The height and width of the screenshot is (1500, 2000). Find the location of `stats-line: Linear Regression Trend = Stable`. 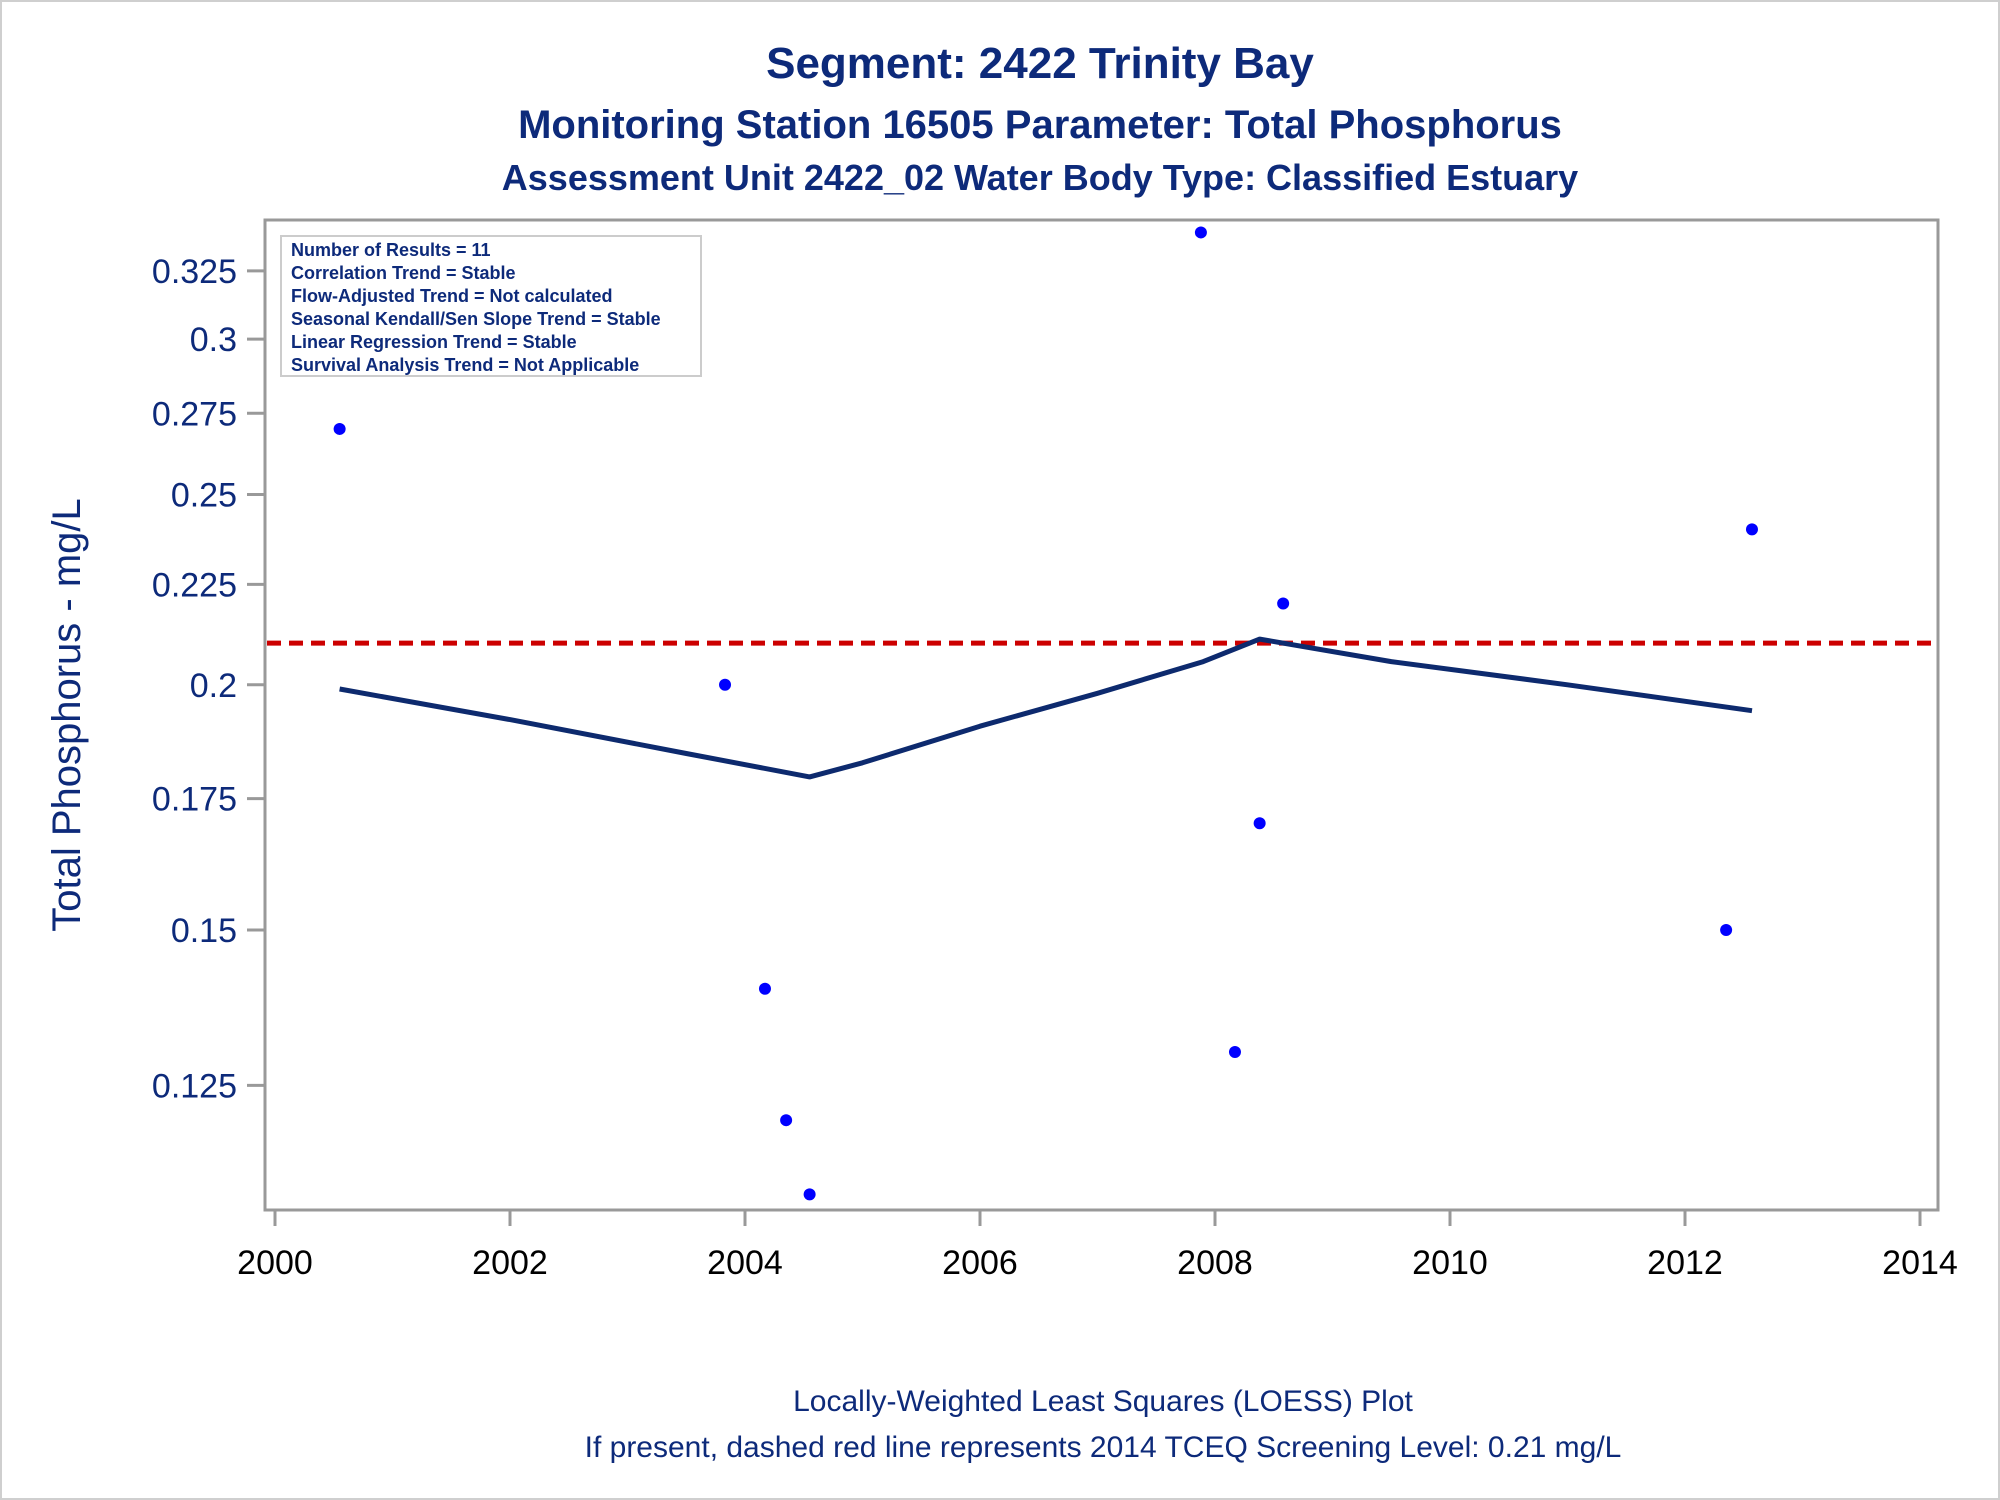

stats-line: Linear Regression Trend = Stable is located at coordinates (434, 342).